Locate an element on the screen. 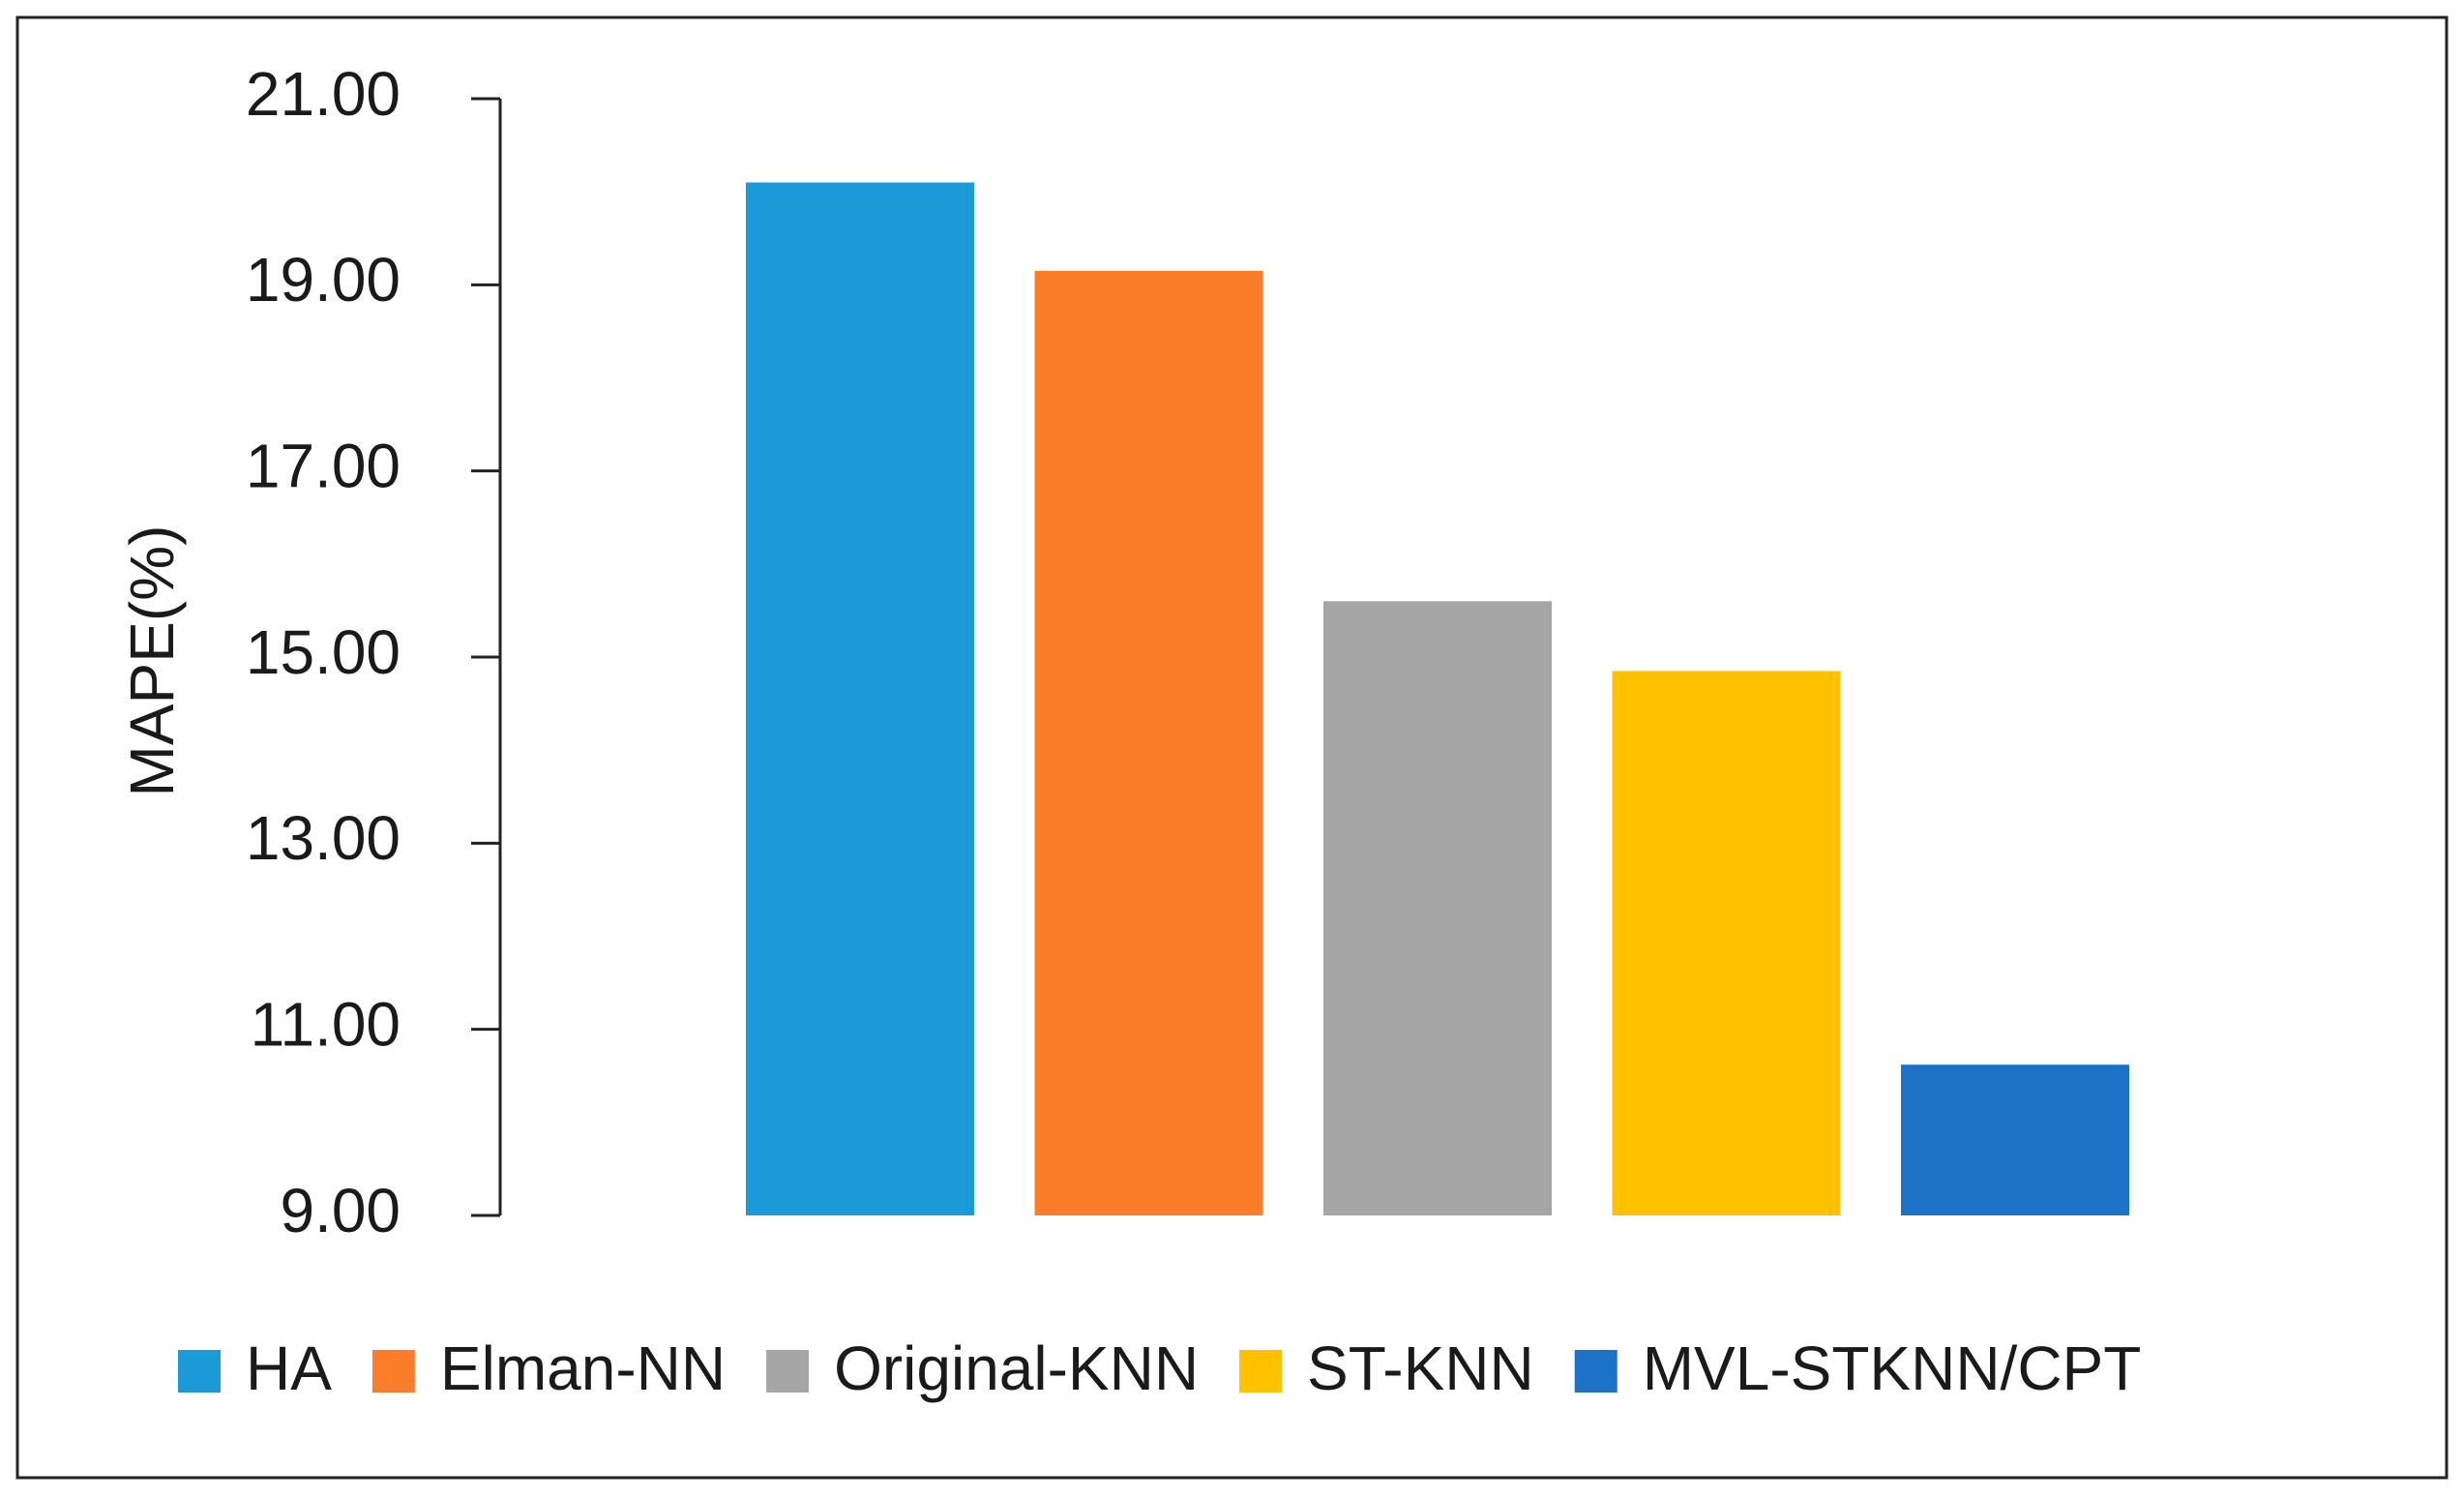 The height and width of the screenshot is (1498, 2464). y-tick-label: 15.00 is located at coordinates (323, 652).